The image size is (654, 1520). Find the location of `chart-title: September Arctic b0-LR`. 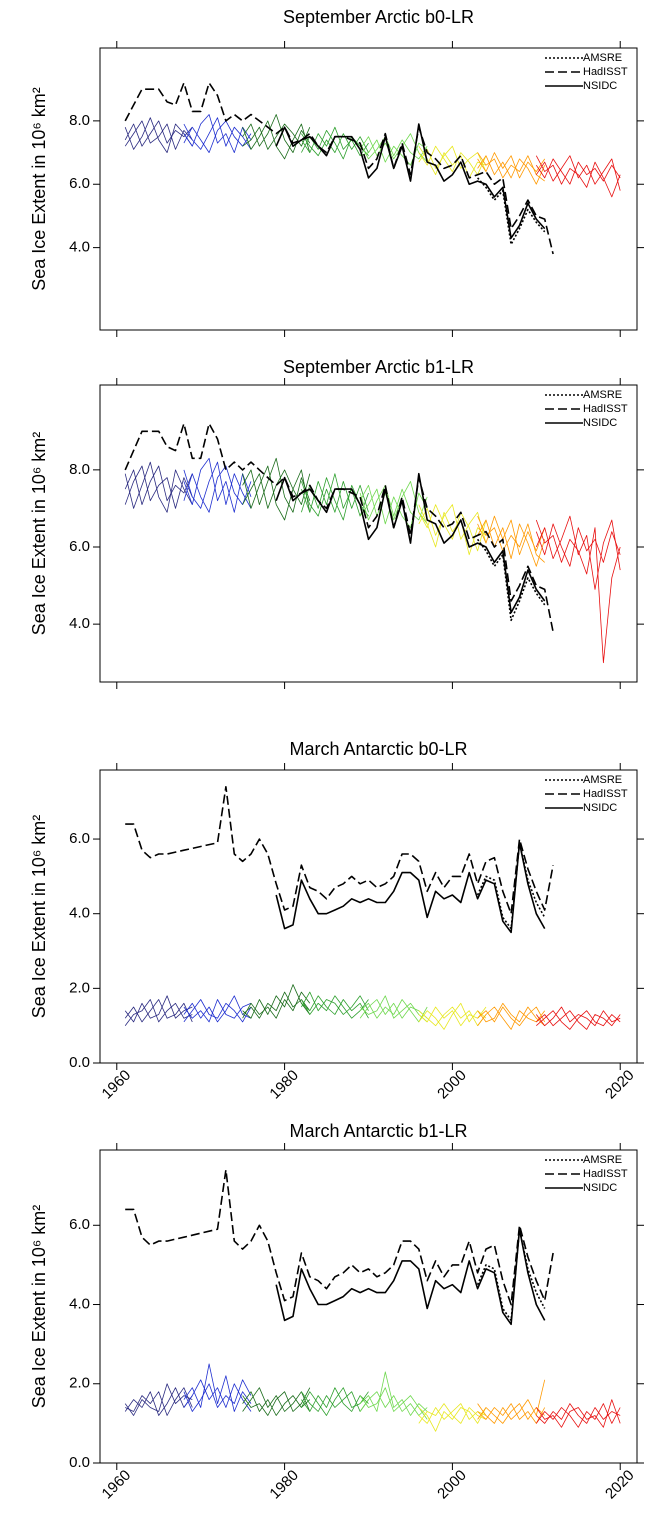

chart-title: September Arctic b0-LR is located at coordinates (378, 17).